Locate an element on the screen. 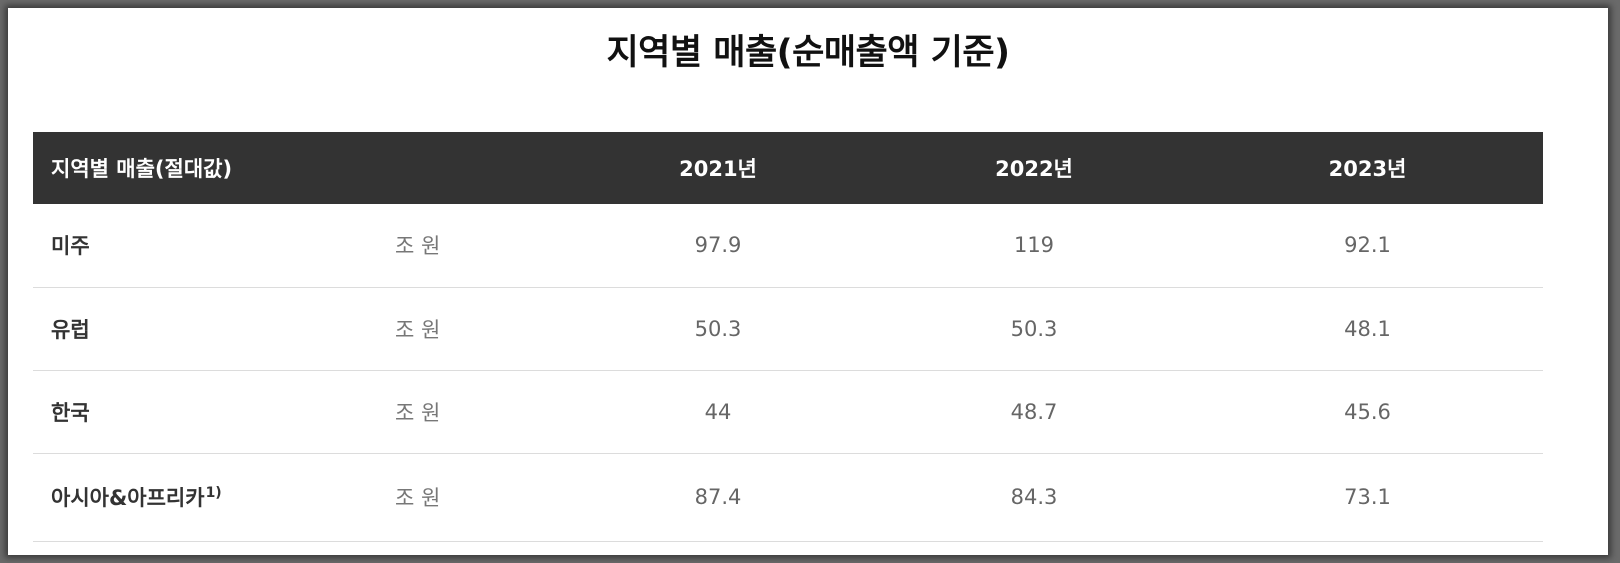 Image resolution: width=1620 pixels, height=563 pixels. table-row: 아시아&아프리카1) 조 원 87.4 84.3 73.1 is located at coordinates (788, 497).